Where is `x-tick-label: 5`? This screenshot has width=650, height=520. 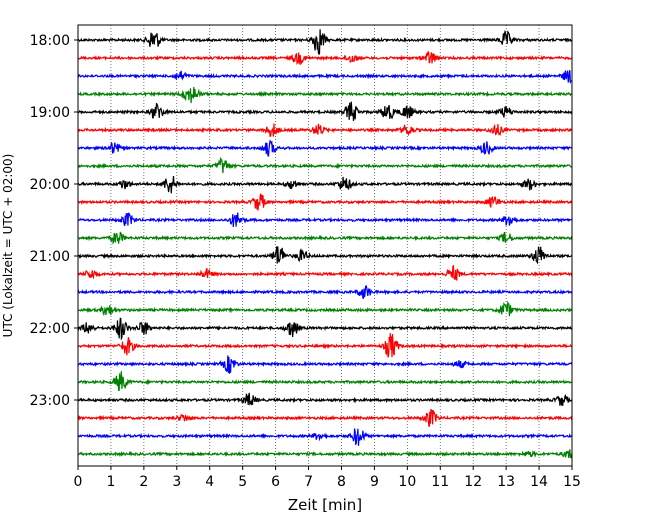 x-tick-label: 5 is located at coordinates (242, 482).